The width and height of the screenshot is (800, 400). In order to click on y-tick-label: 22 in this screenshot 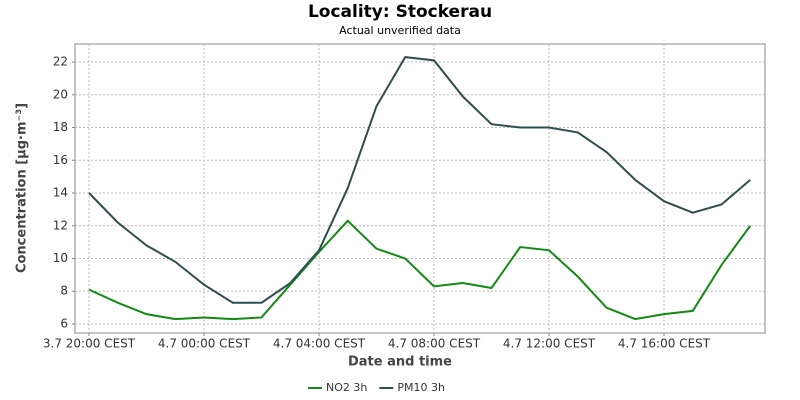, I will do `click(60, 62)`.